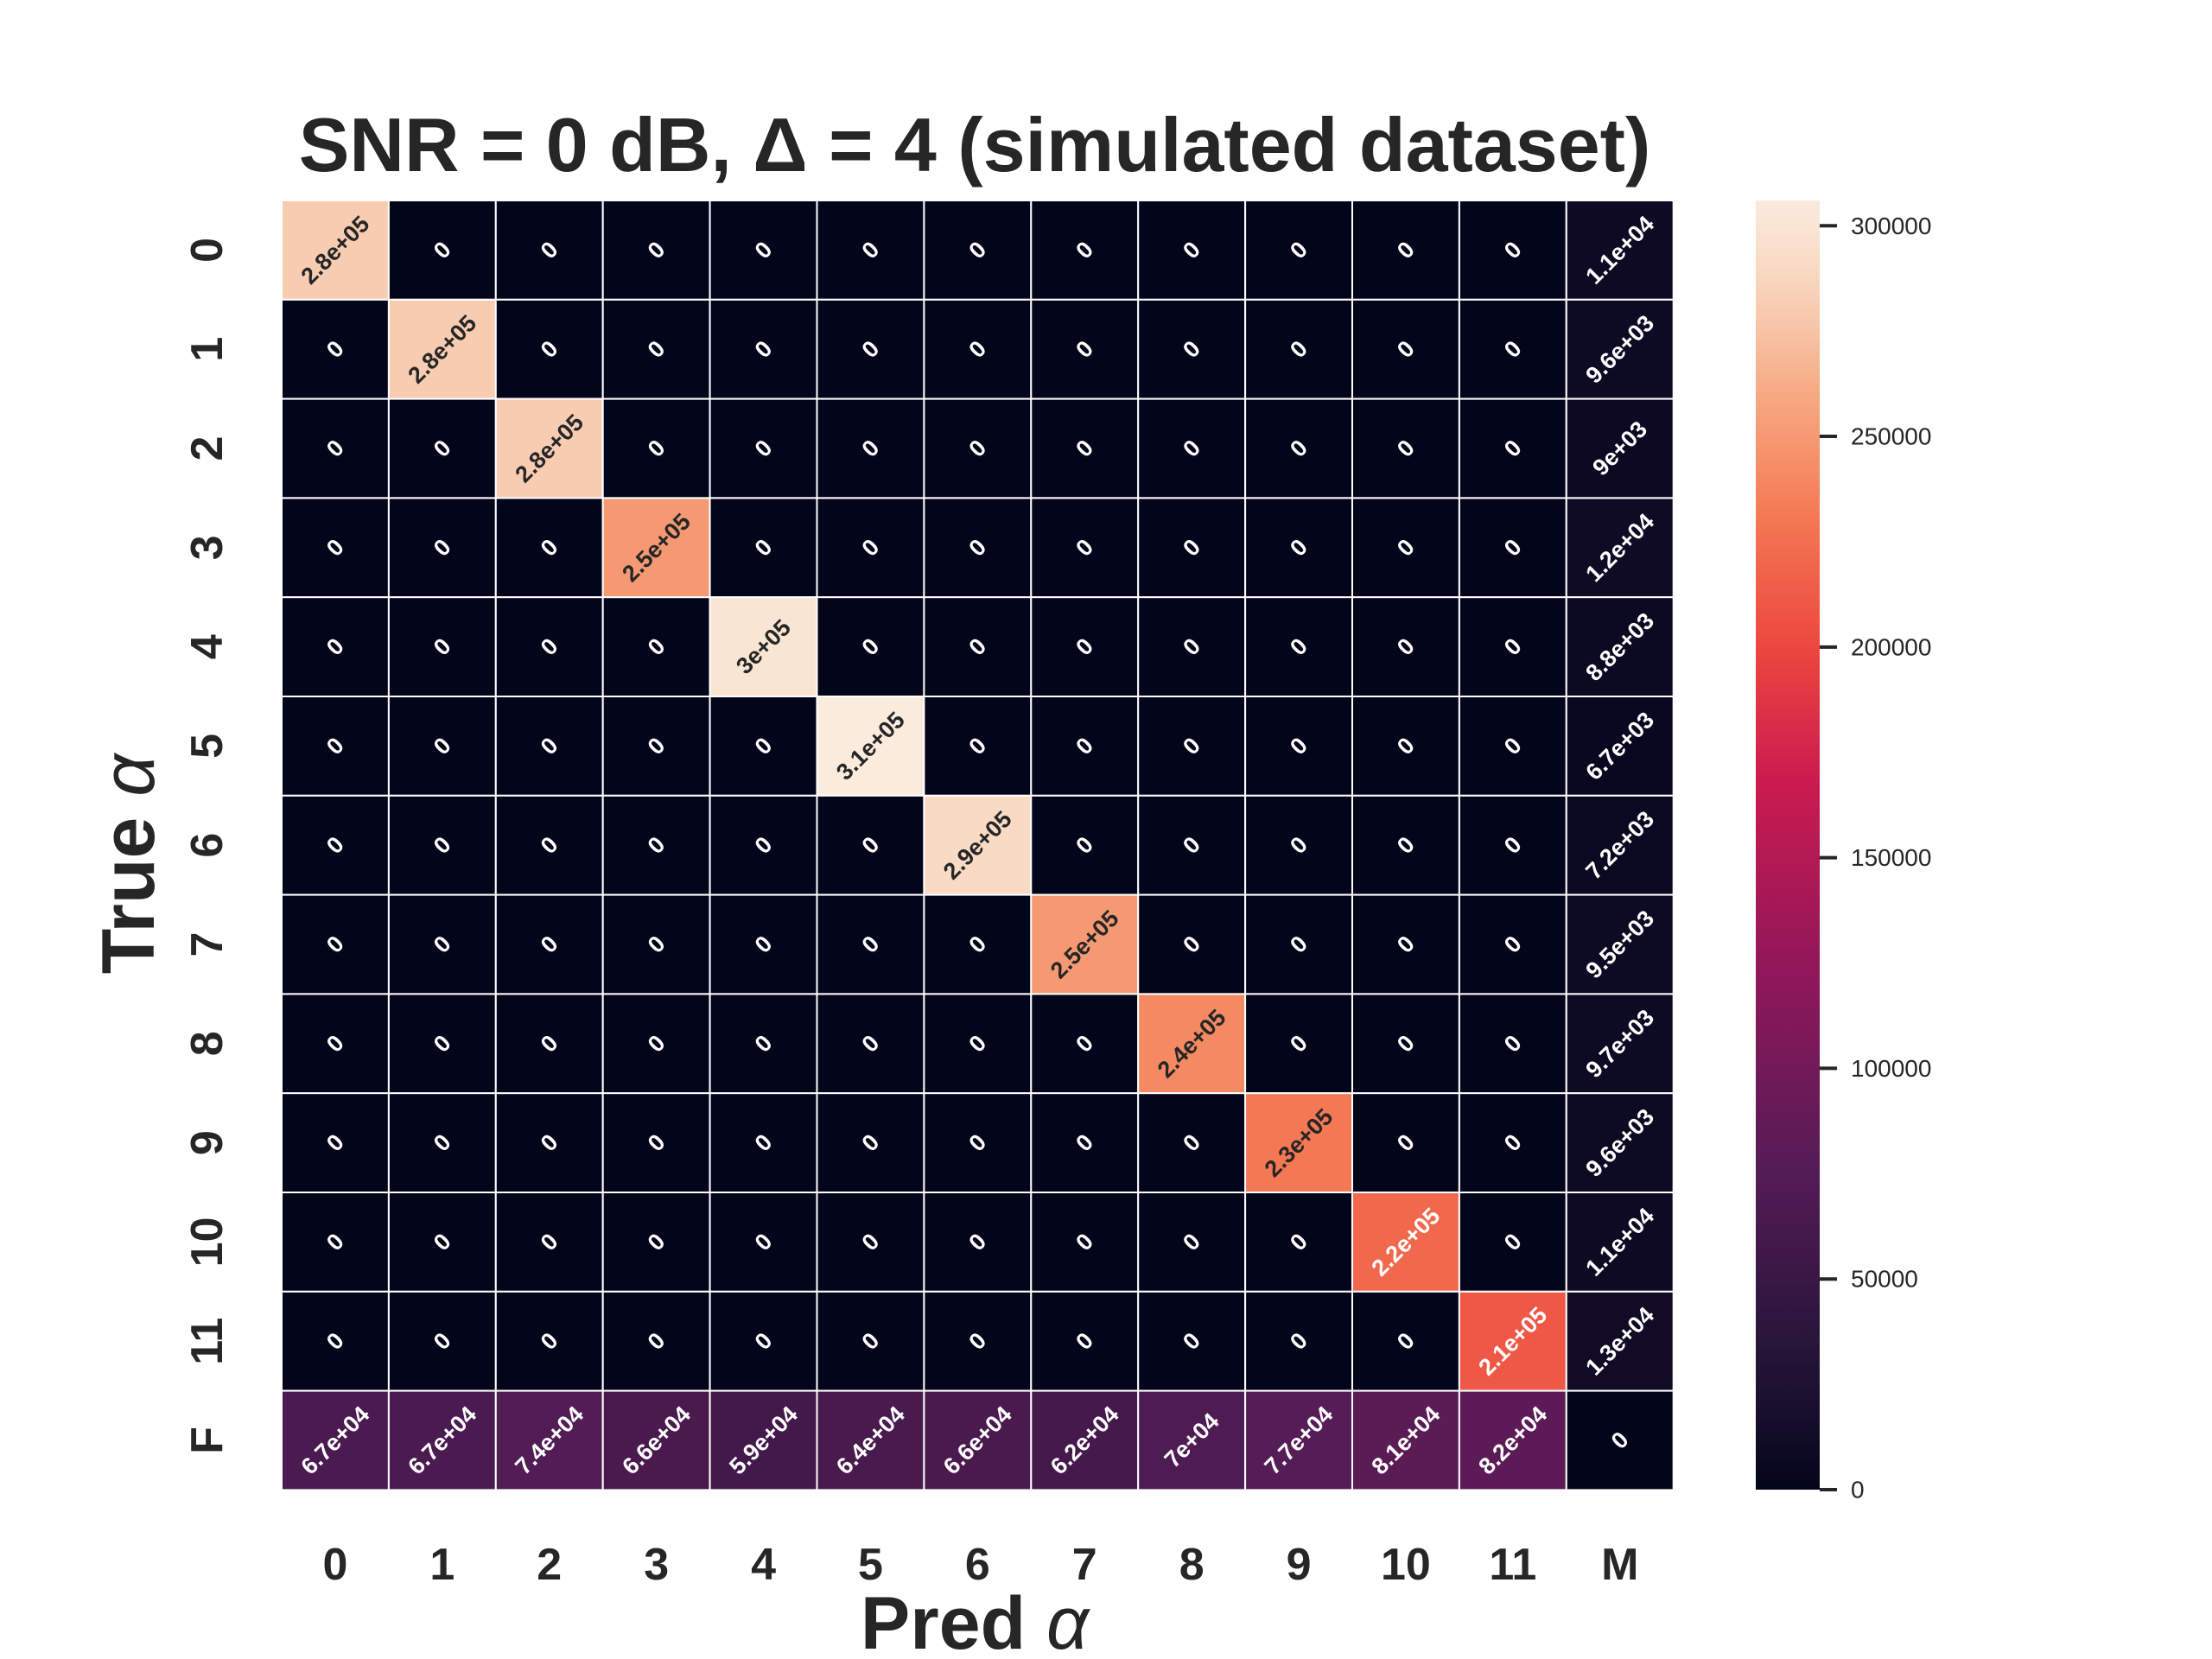  What do you see at coordinates (1858, 1490) in the screenshot?
I see `colorbar-tick-label: 0` at bounding box center [1858, 1490].